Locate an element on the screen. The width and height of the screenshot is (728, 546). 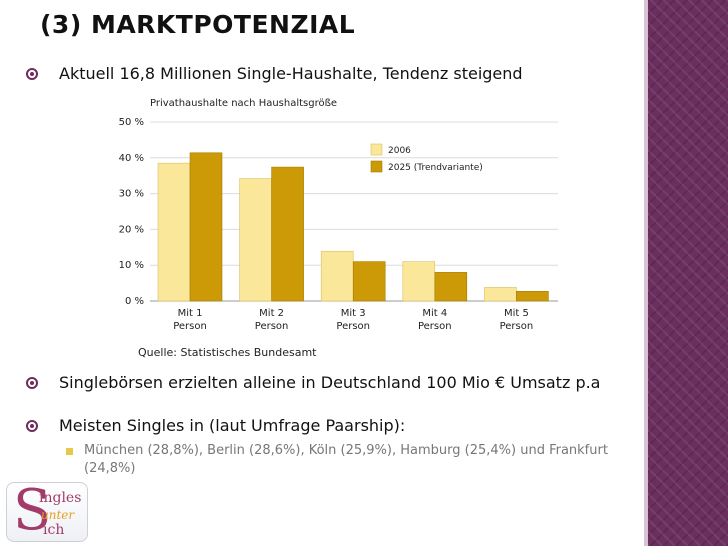
logo-line-1: ingles is located at coordinates (60, 498).